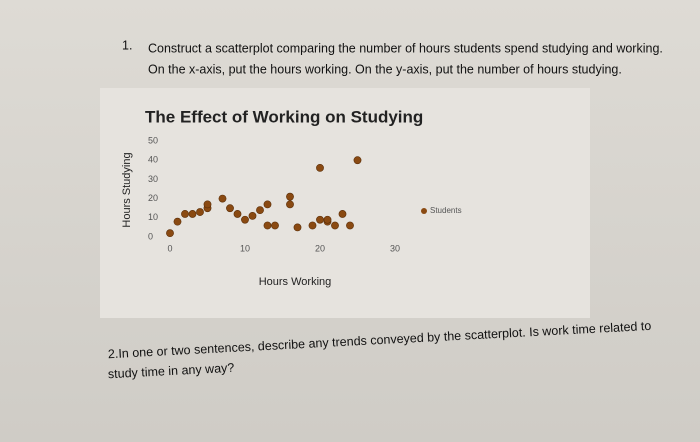 Image resolution: width=700 pixels, height=442 pixels. Describe the element at coordinates (169, 248) in the screenshot. I see `x-tick-label: 0` at that location.